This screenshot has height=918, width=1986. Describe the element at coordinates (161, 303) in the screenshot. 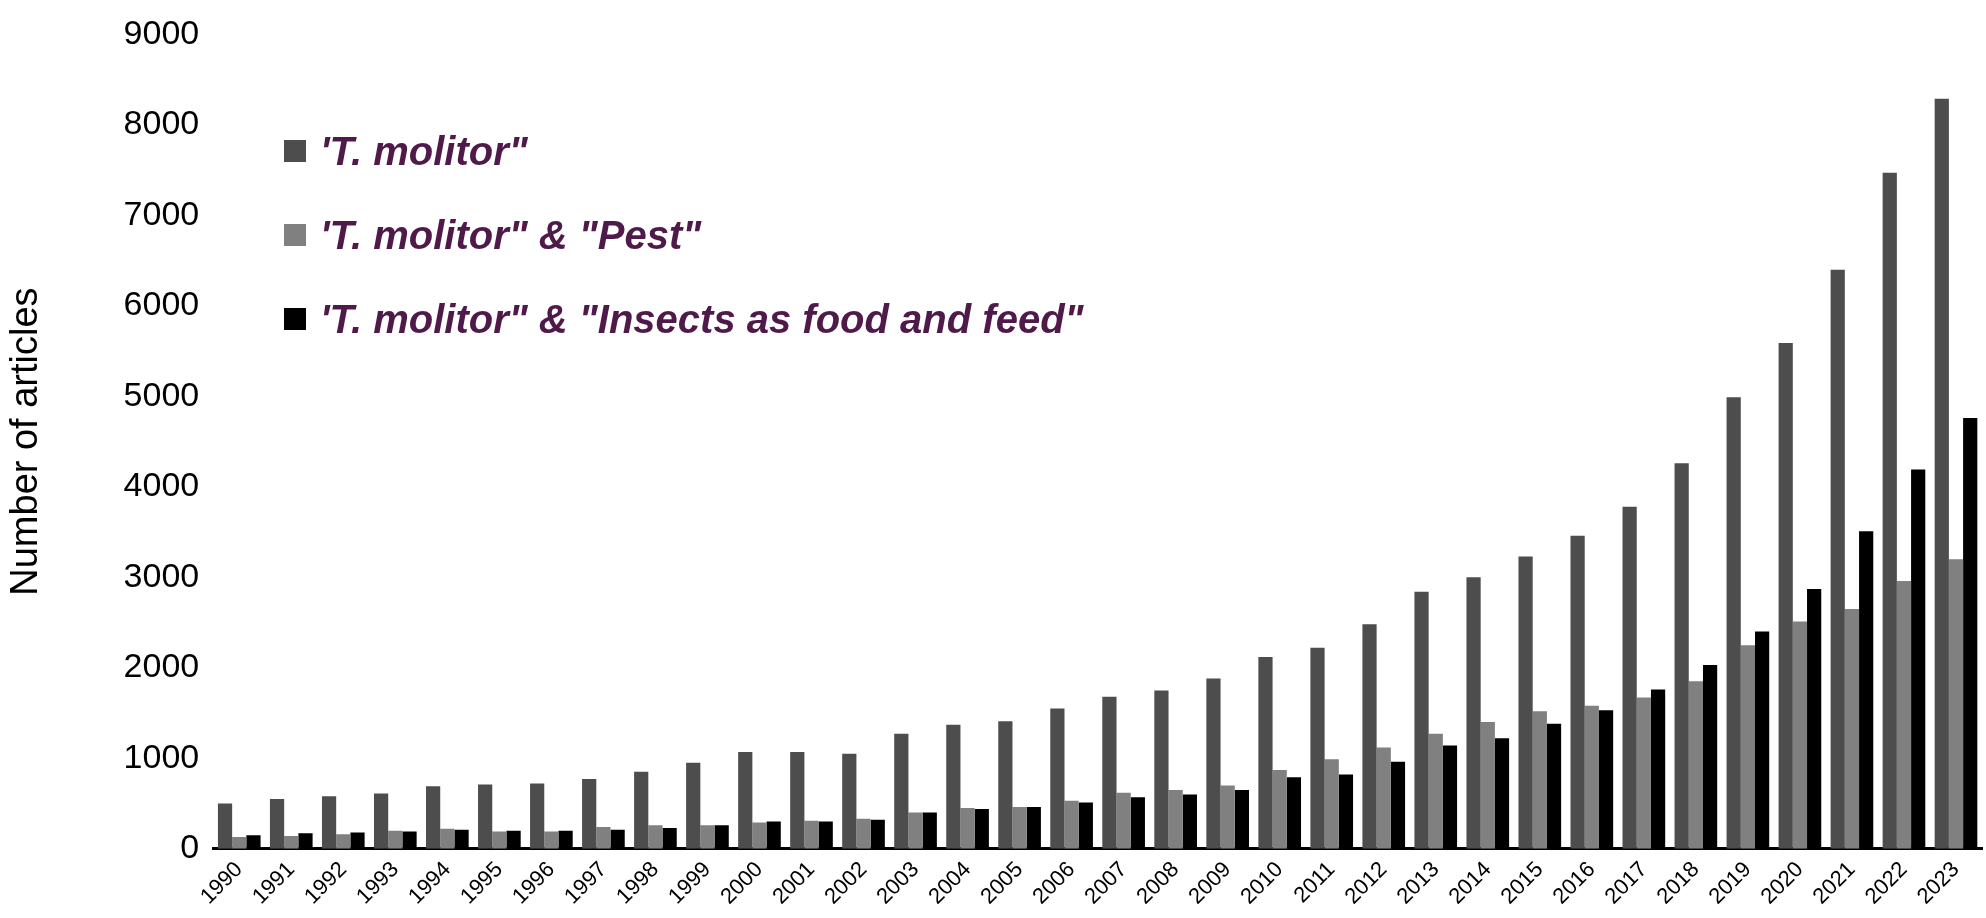

I see `y-tick-label: 6000` at that location.